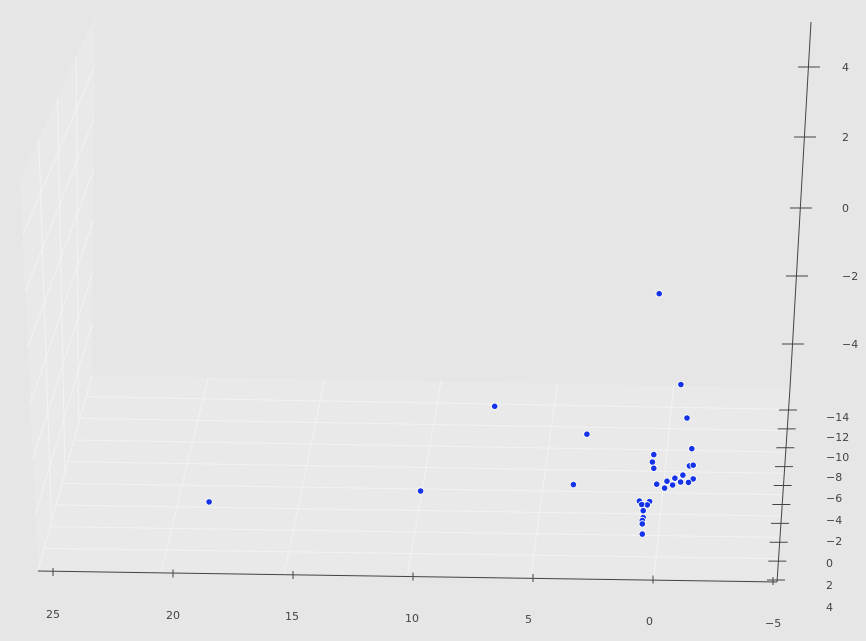  Describe the element at coordinates (649, 621) in the screenshot. I see `x-tick-label: 0` at that location.